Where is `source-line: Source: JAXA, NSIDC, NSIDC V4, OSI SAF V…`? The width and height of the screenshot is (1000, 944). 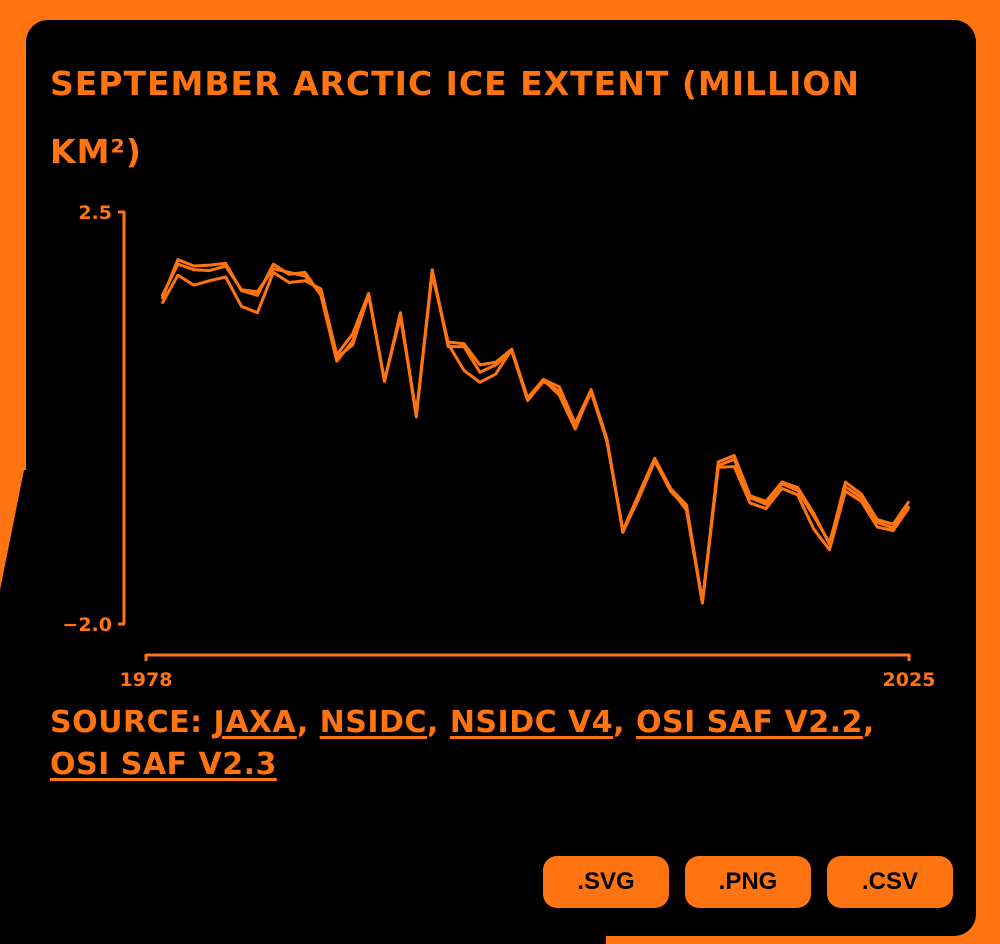
source-line: Source: JAXA, NSIDC, NSIDC V4, OSI SAF V… is located at coordinates (462, 743).